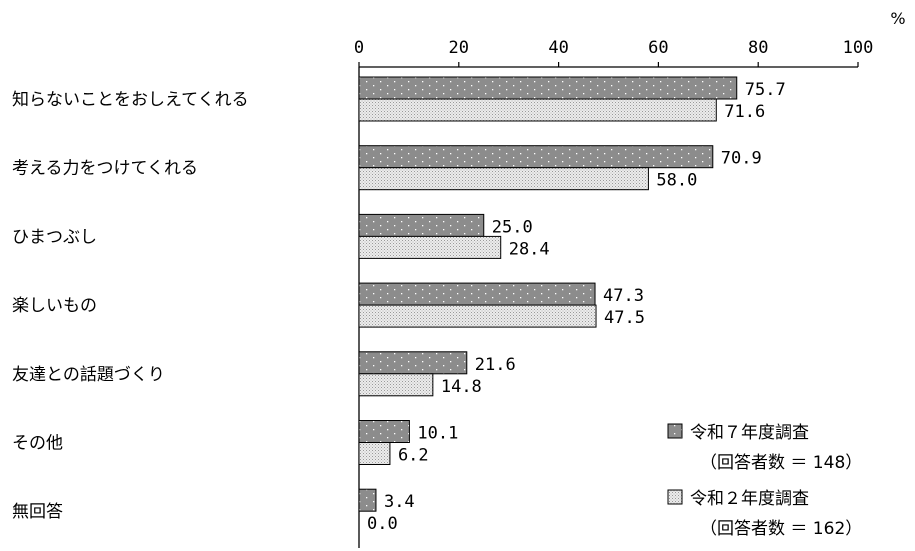  What do you see at coordinates (897, 18) in the screenshot?
I see `unit-label: %` at bounding box center [897, 18].